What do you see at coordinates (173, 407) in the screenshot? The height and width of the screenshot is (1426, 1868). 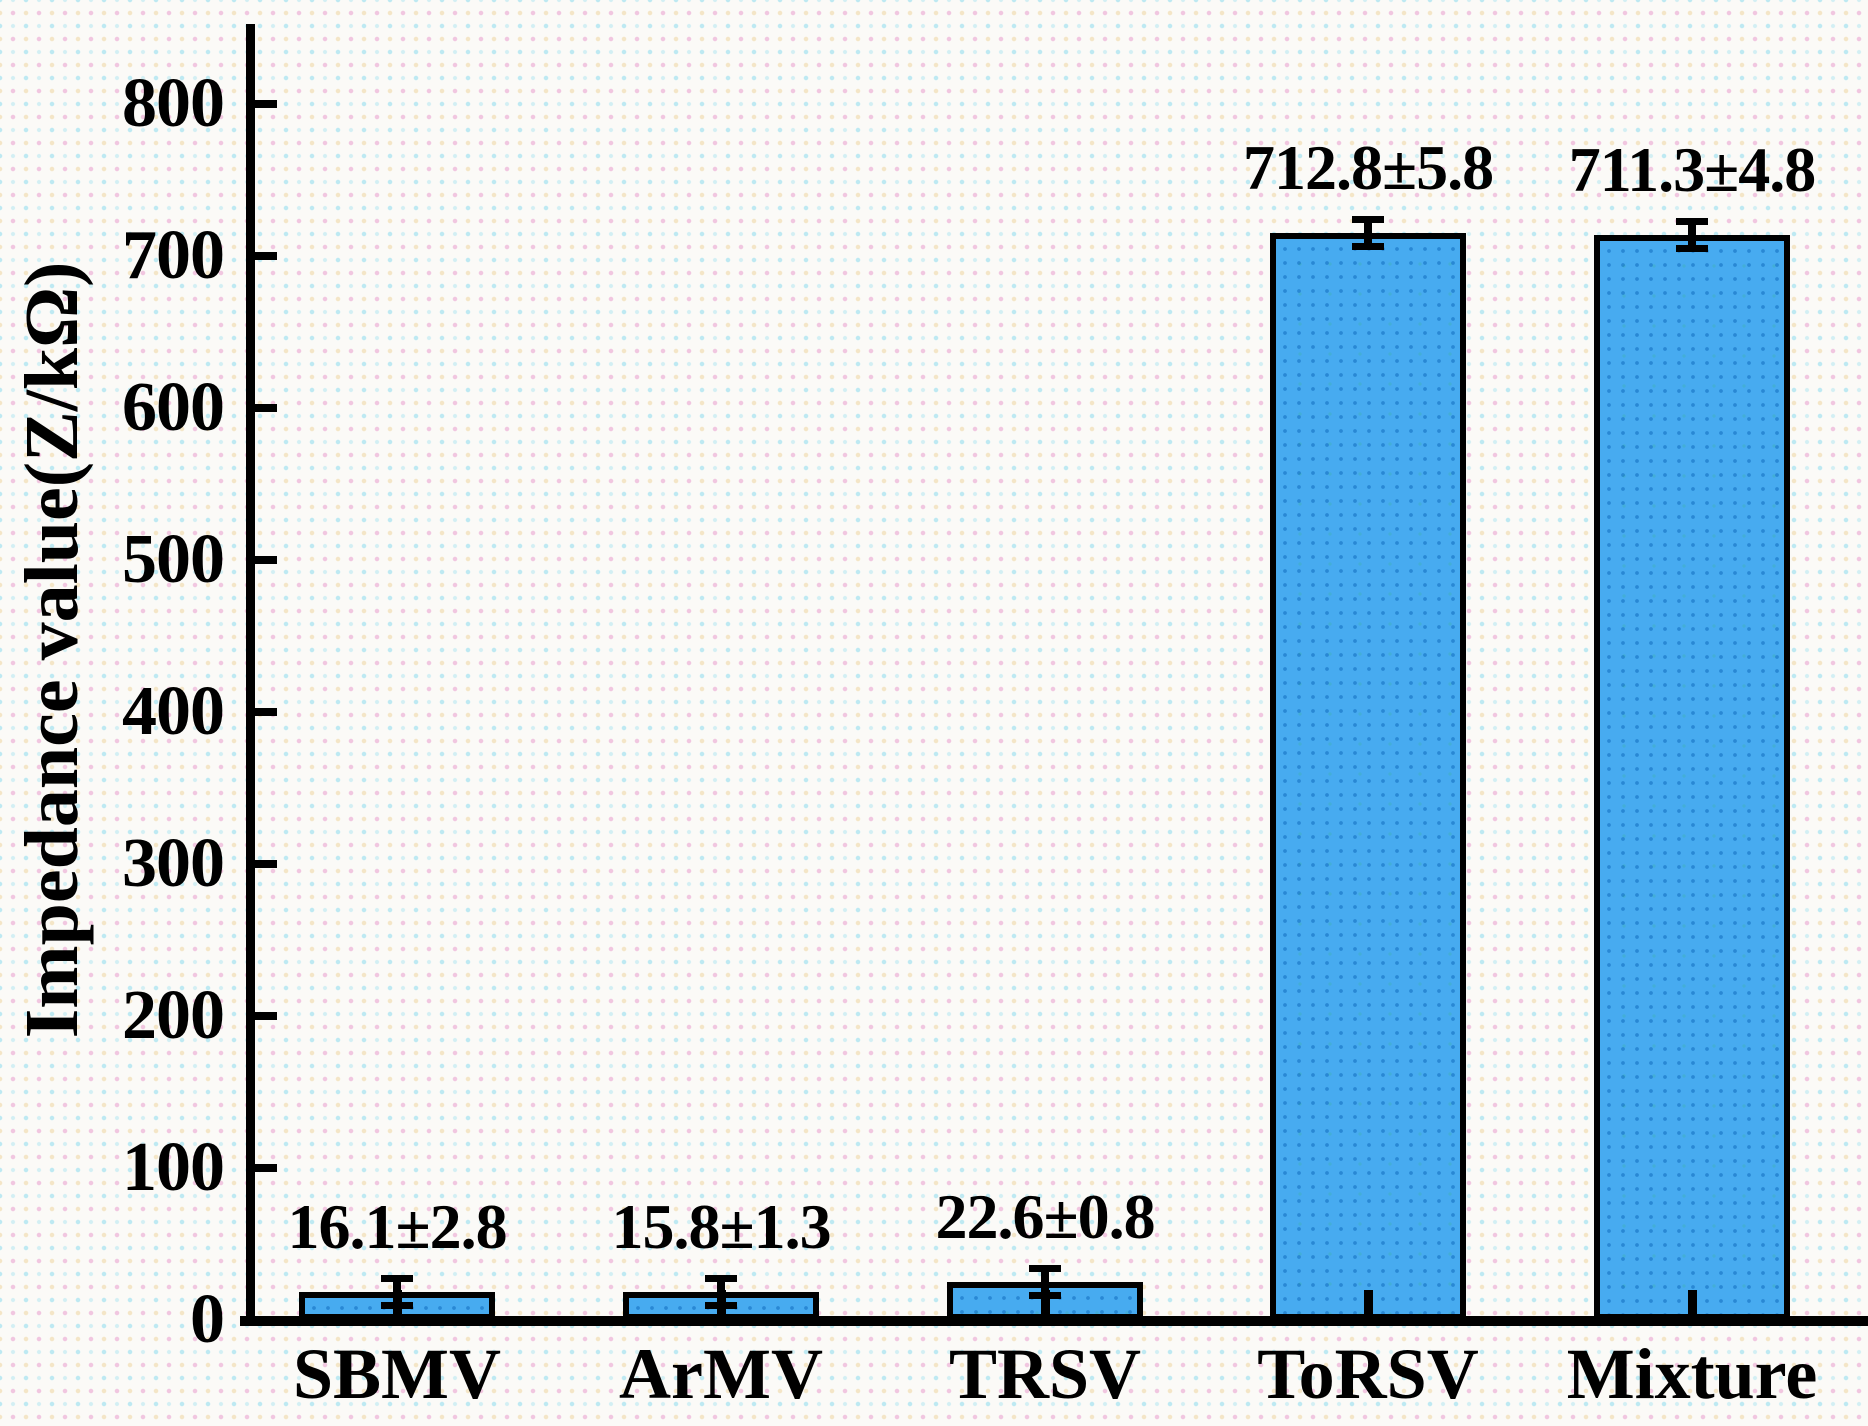 I see `y-tick-label: 600` at bounding box center [173, 407].